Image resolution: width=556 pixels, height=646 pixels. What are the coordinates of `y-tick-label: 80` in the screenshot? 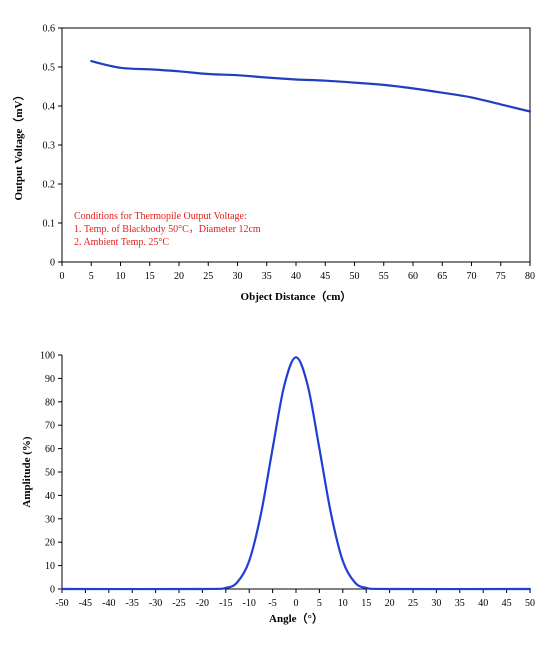 It's located at (50, 402).